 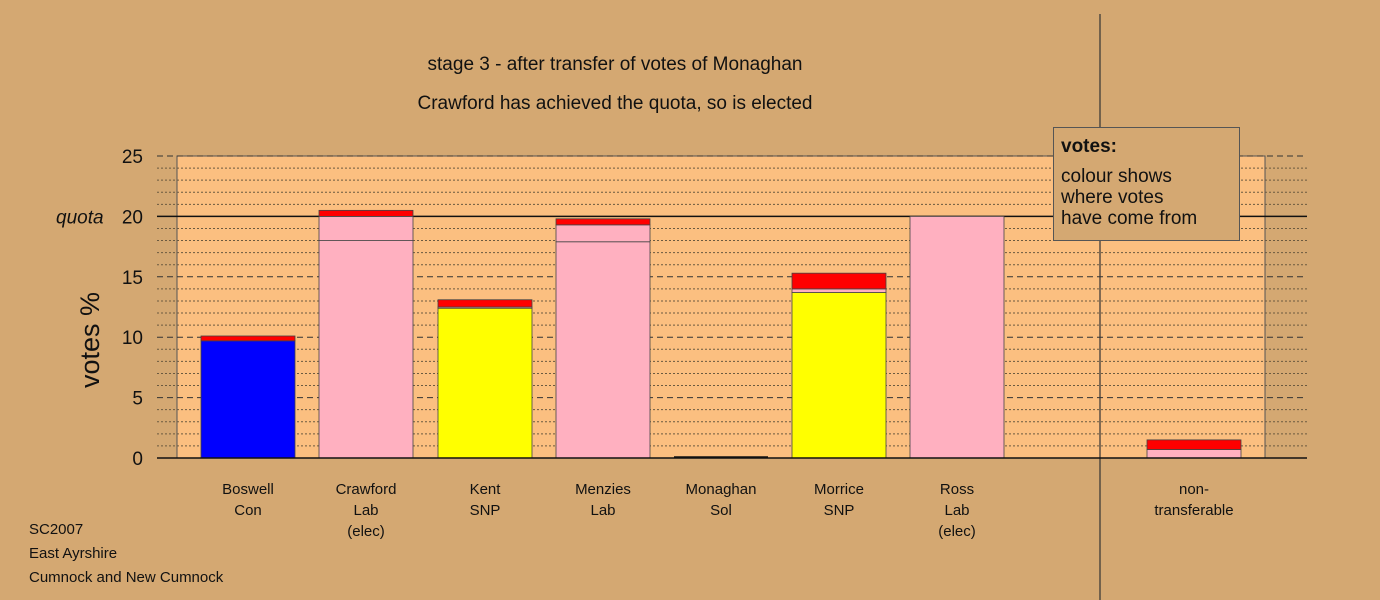 I want to click on category-label: non-, so click(x=1194, y=489).